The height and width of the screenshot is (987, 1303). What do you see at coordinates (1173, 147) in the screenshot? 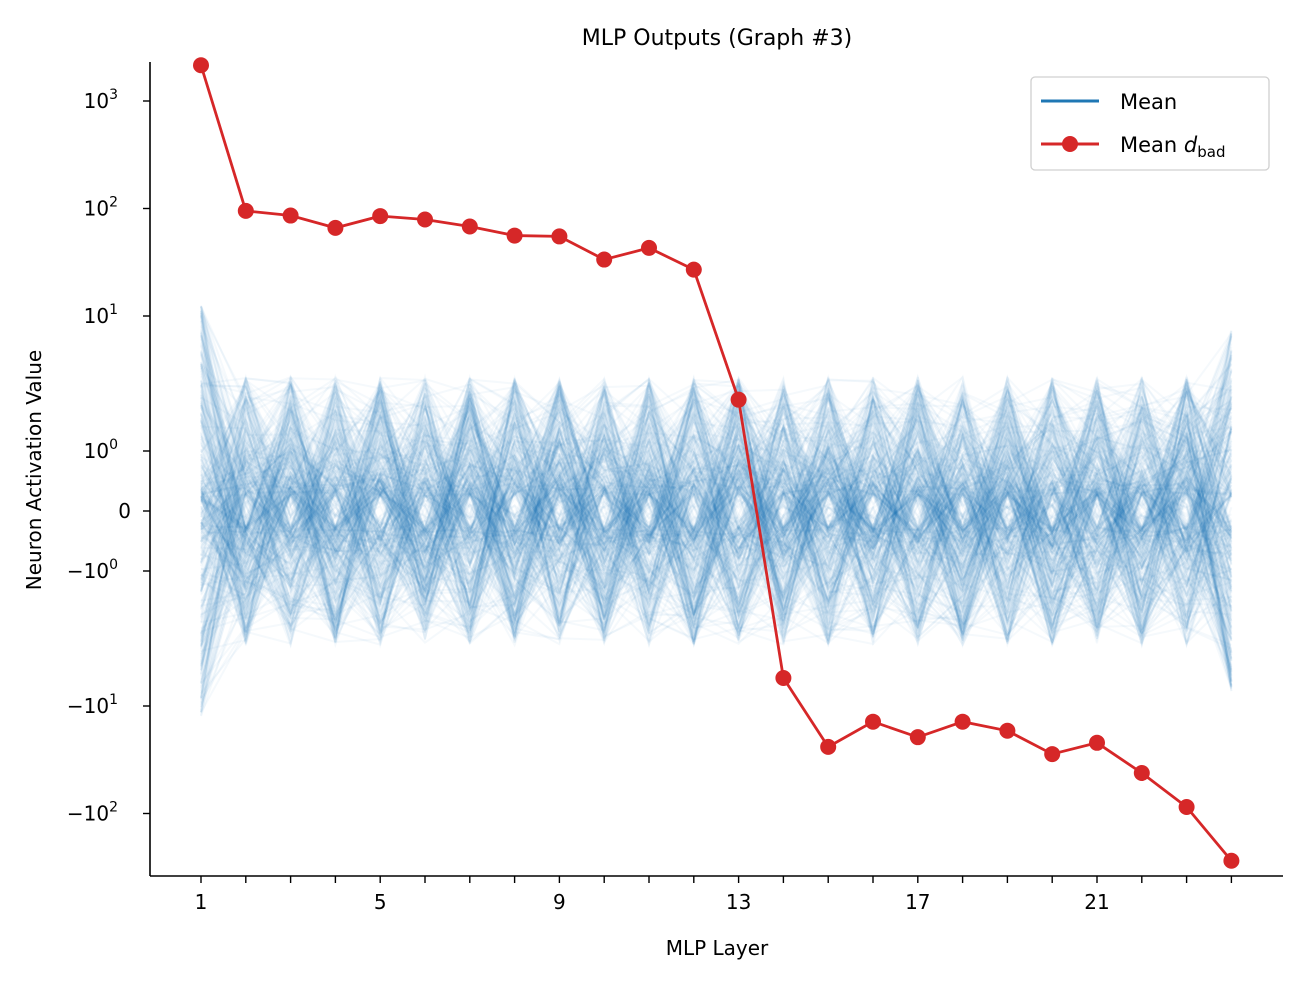
I see `legend-dbad-label: Mean dbad` at bounding box center [1173, 147].